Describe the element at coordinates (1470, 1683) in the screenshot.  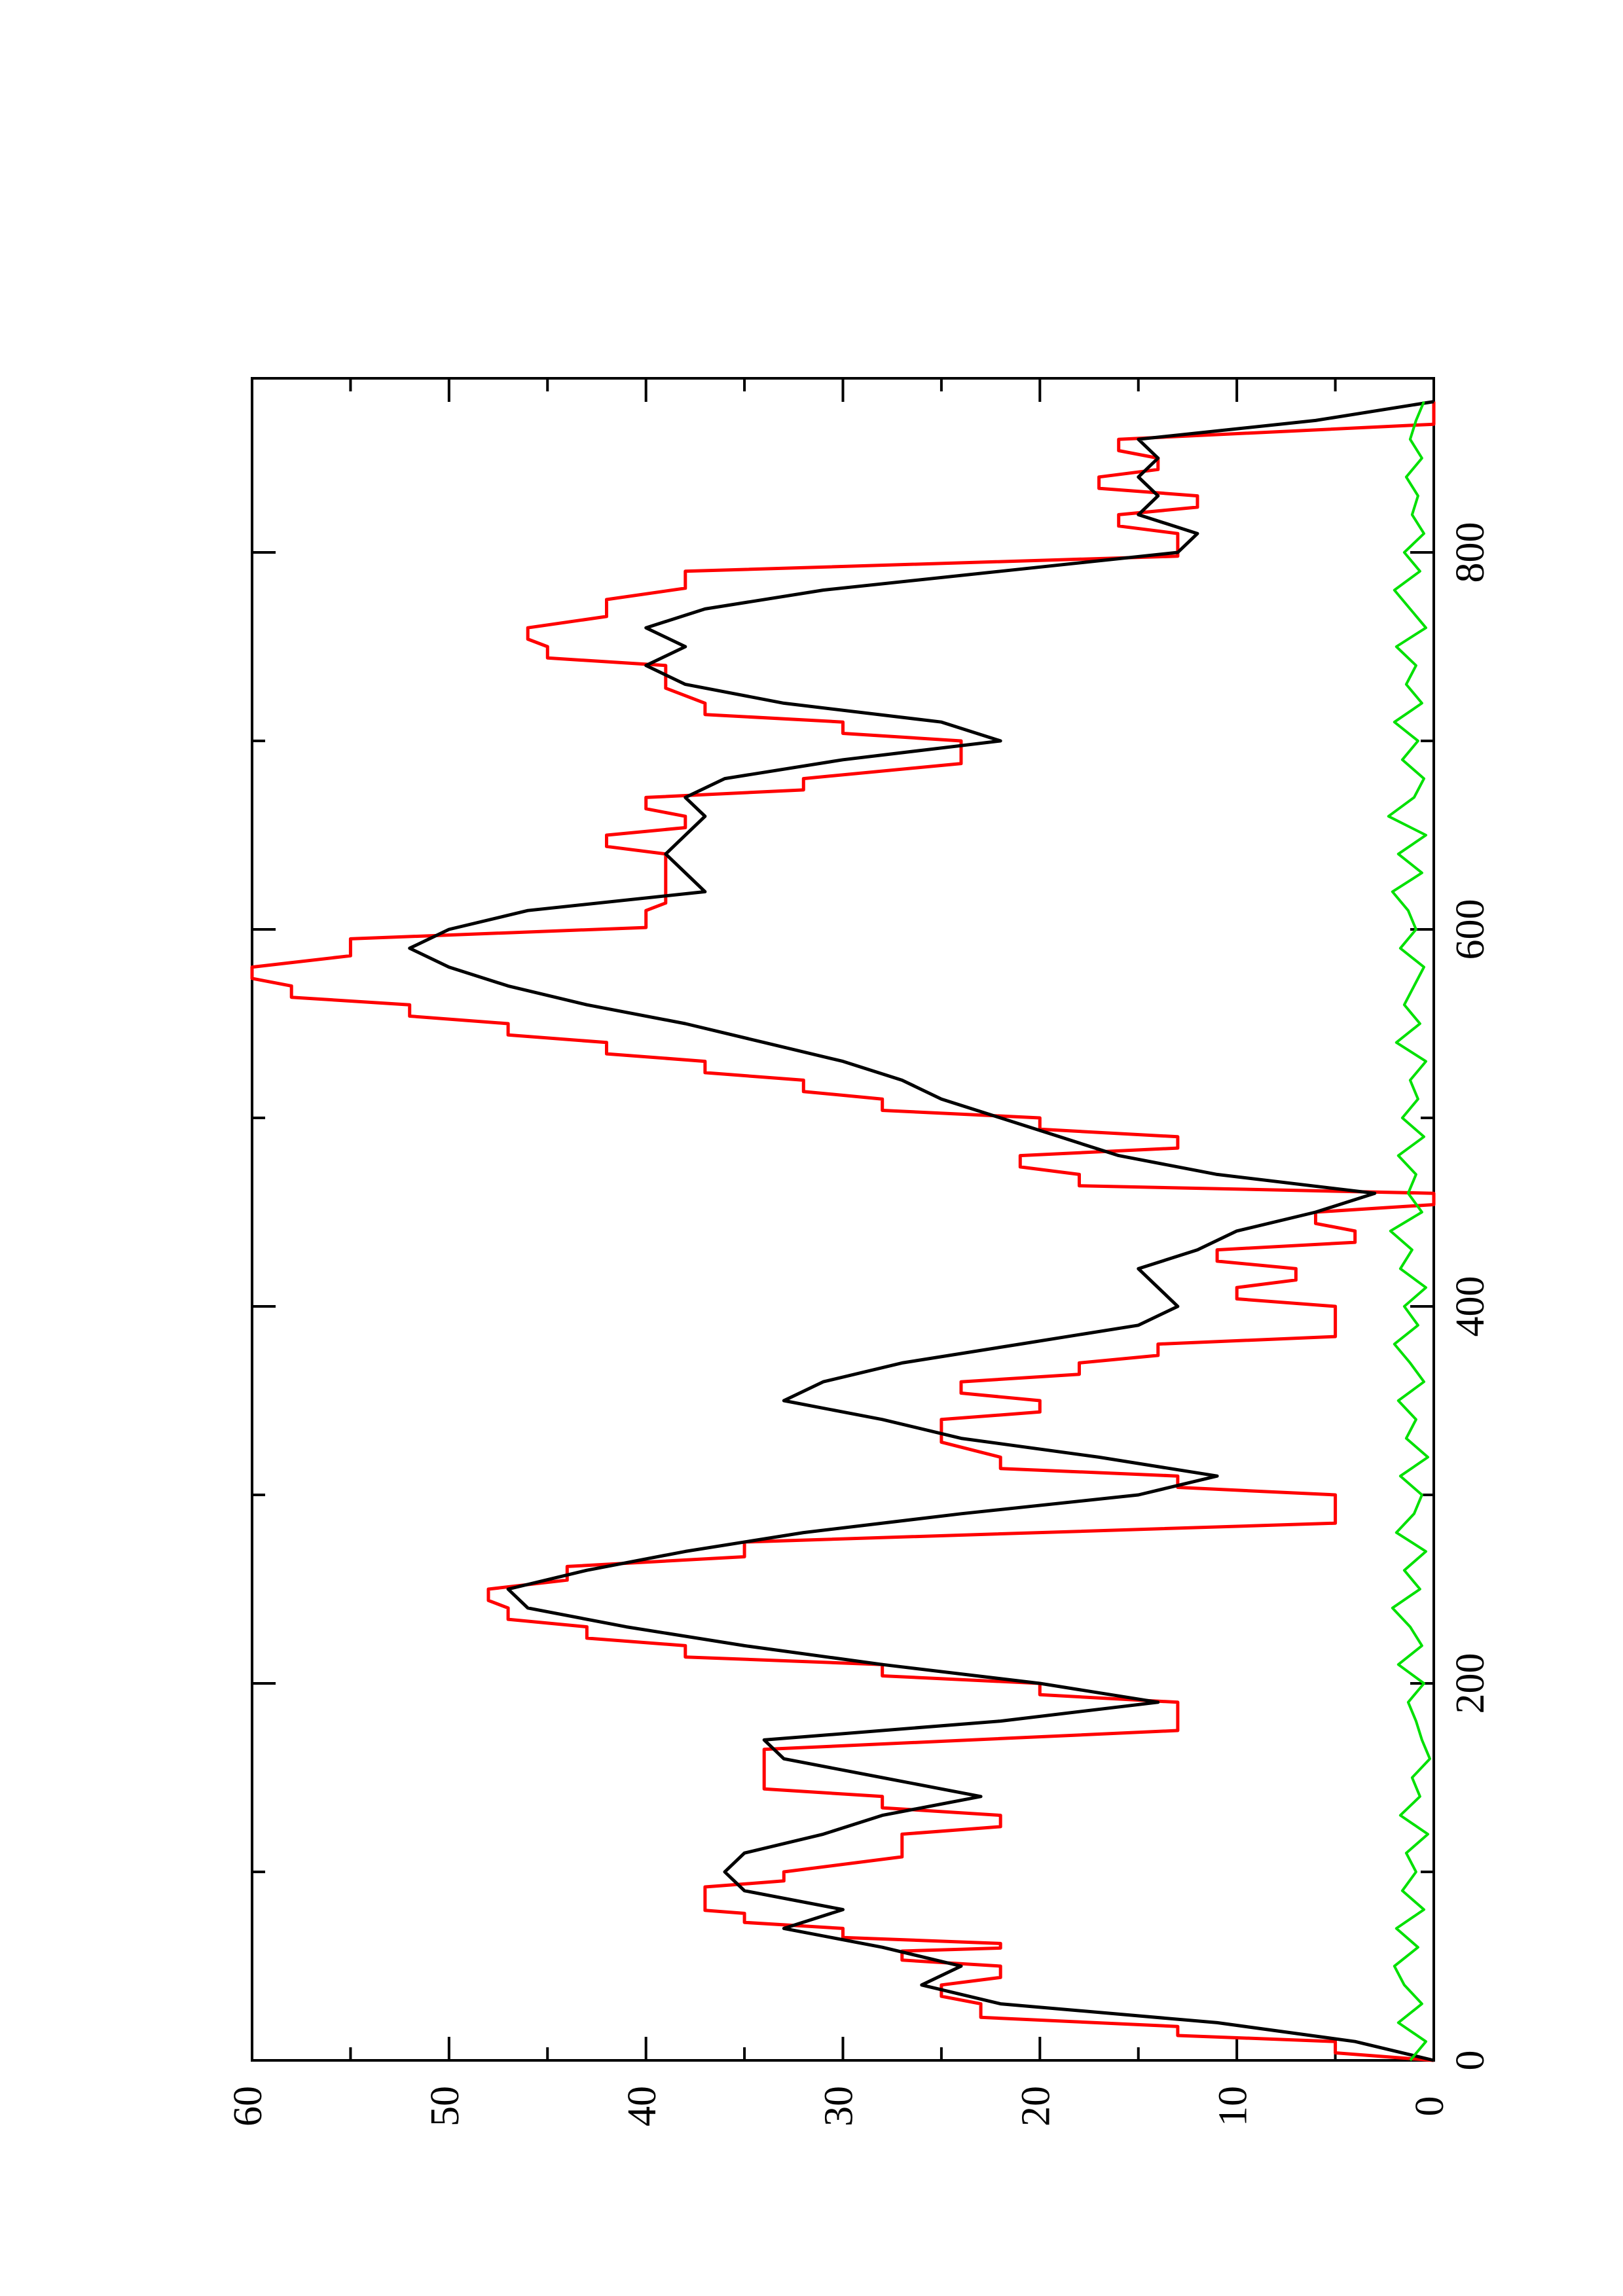
I see `x-tick-label: 200` at that location.